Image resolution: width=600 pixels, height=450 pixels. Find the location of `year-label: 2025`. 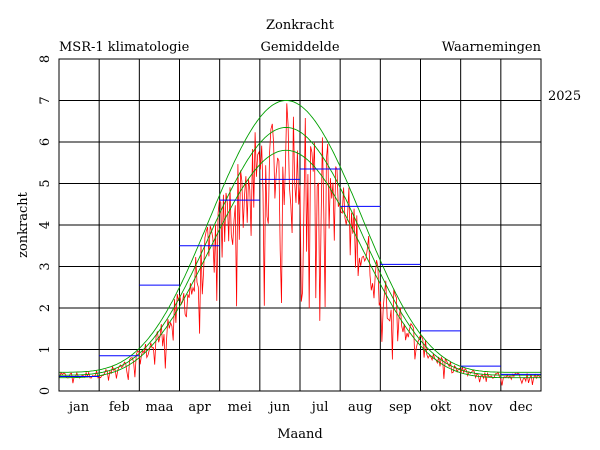

year-label: 2025 is located at coordinates (564, 96).